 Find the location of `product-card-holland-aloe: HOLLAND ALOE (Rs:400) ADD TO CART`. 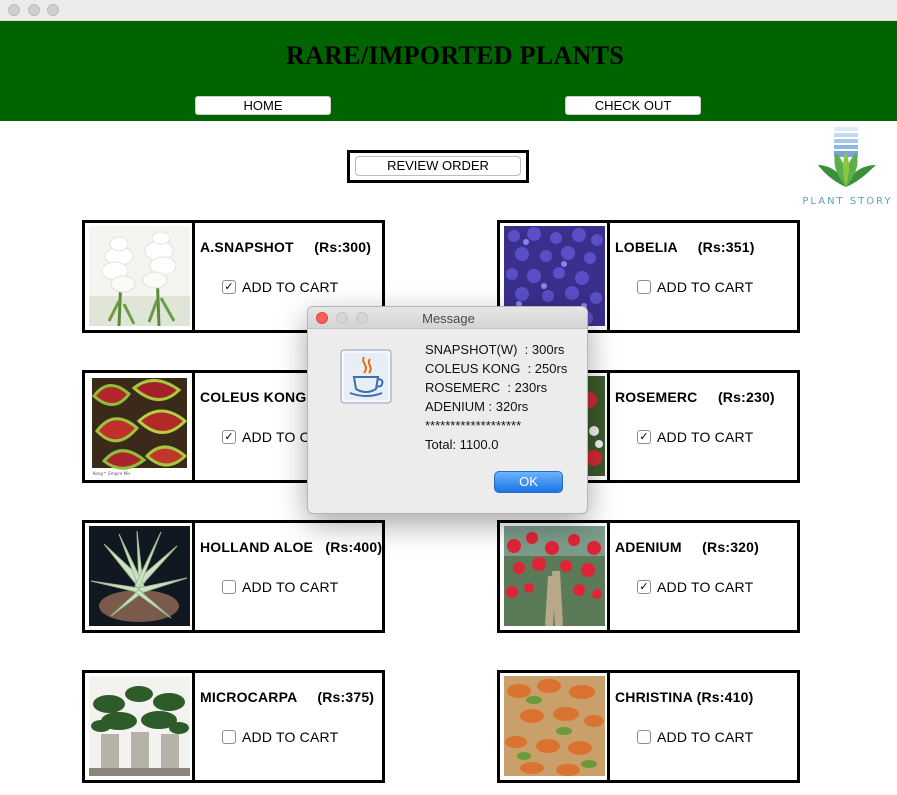

product-card-holland-aloe: HOLLAND ALOE (Rs:400) ADD TO CART is located at coordinates (233, 576).